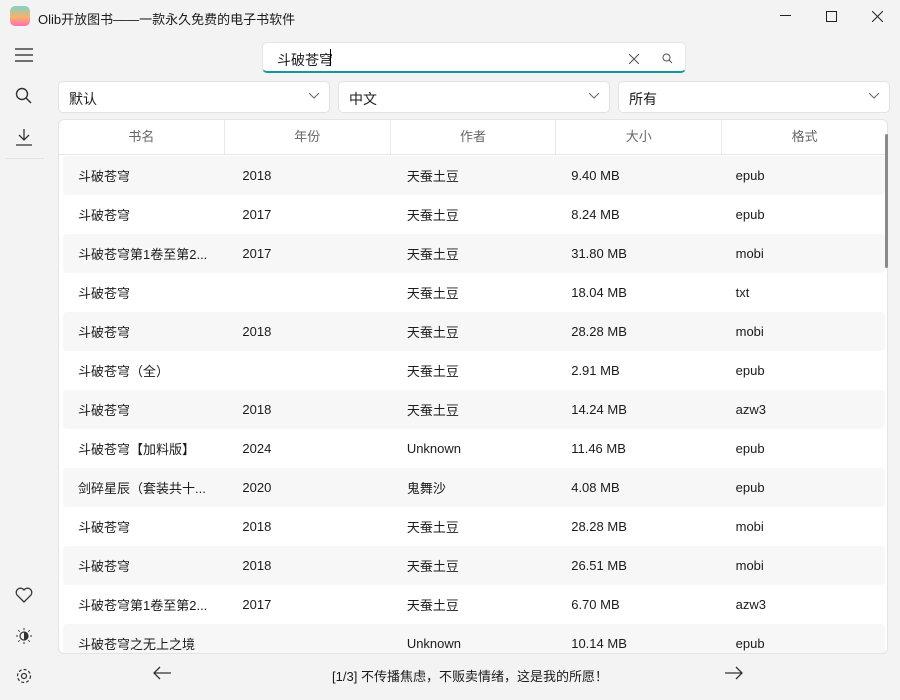 The image size is (900, 700). What do you see at coordinates (474, 409) in the screenshot?
I see `table-row: 斗破苍穹 2018 天蚕土豆 14.24 MB azw3` at bounding box center [474, 409].